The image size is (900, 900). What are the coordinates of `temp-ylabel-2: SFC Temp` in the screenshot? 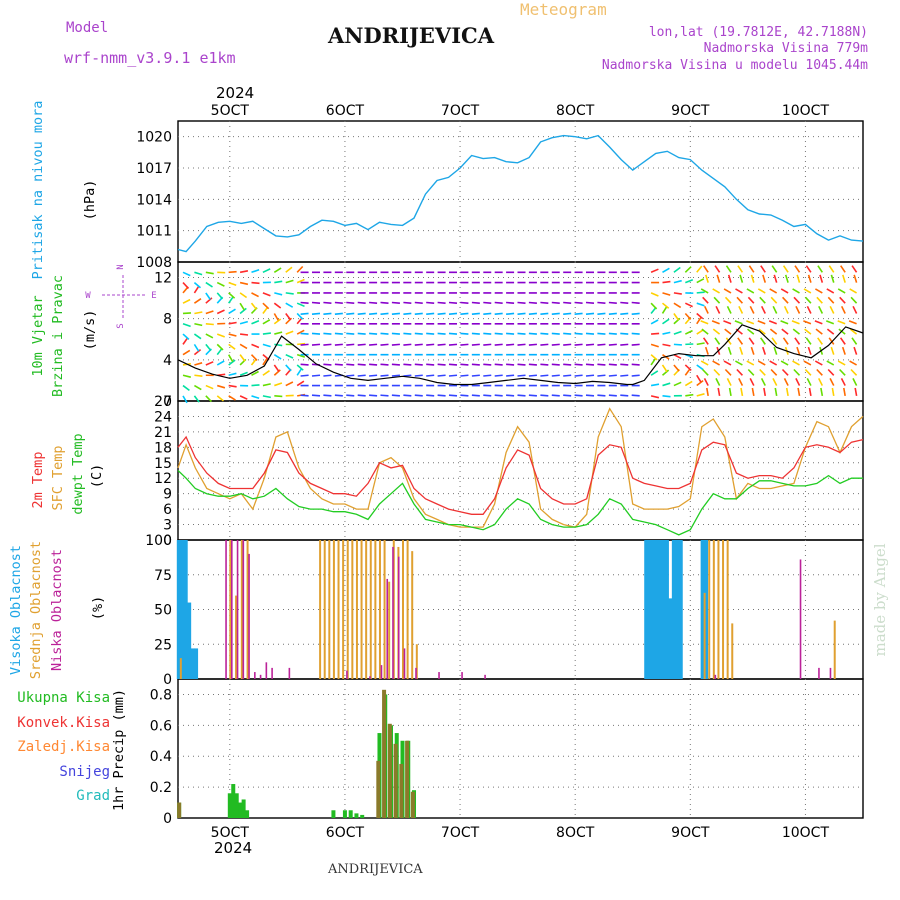 It's located at (58, 477).